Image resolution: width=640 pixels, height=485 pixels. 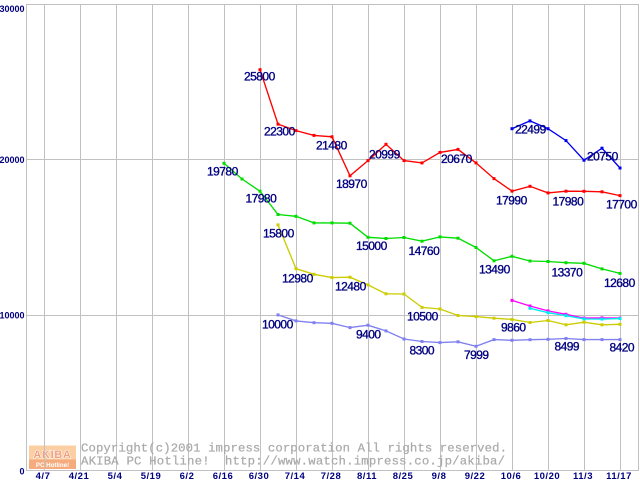 I want to click on svg-text: 20999, so click(x=385, y=155).